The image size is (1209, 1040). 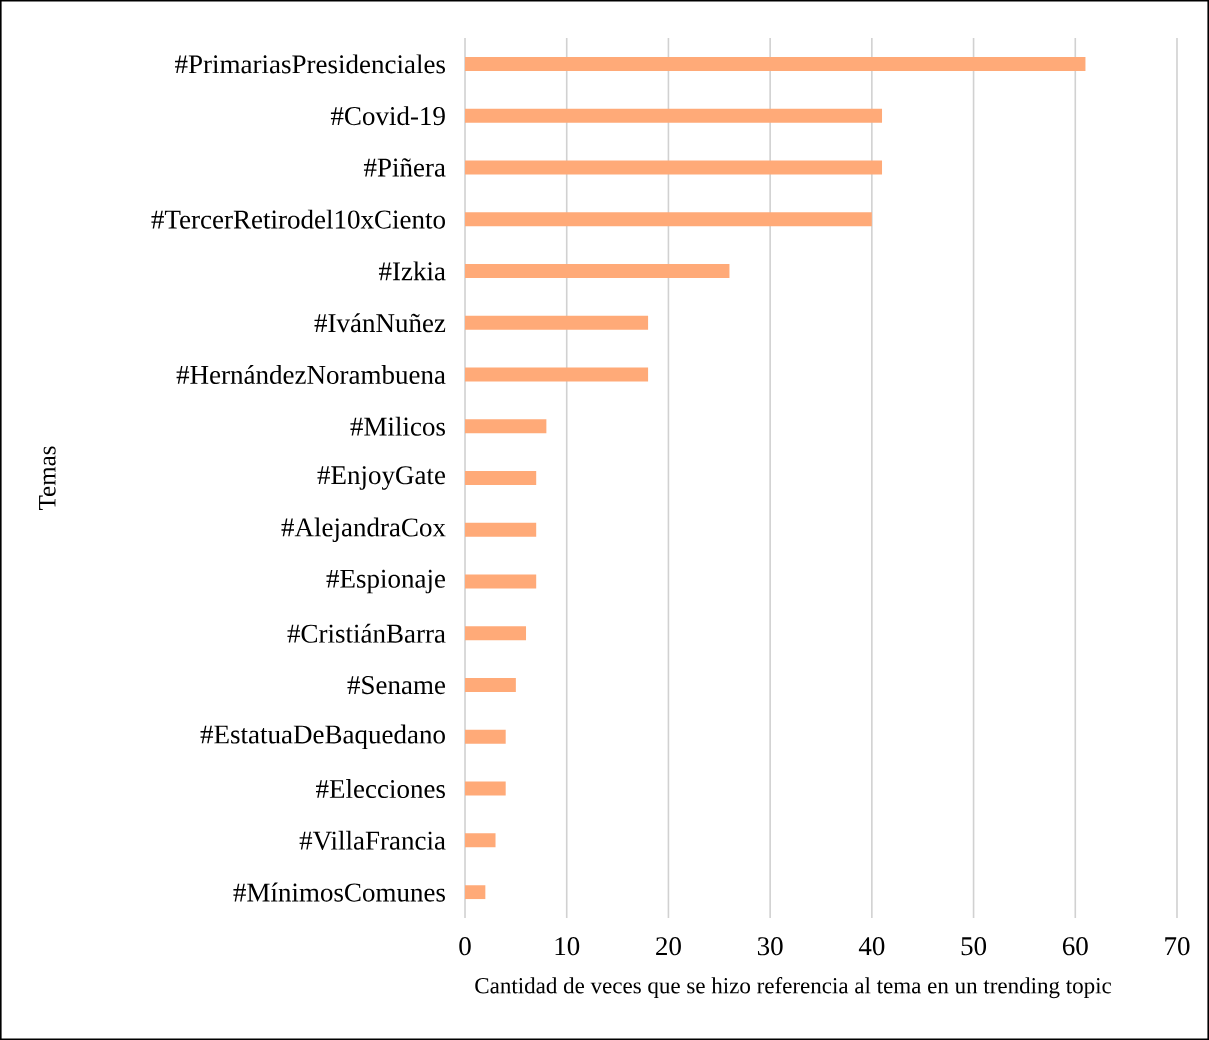 I want to click on x-tick-label: 10, so click(x=567, y=946).